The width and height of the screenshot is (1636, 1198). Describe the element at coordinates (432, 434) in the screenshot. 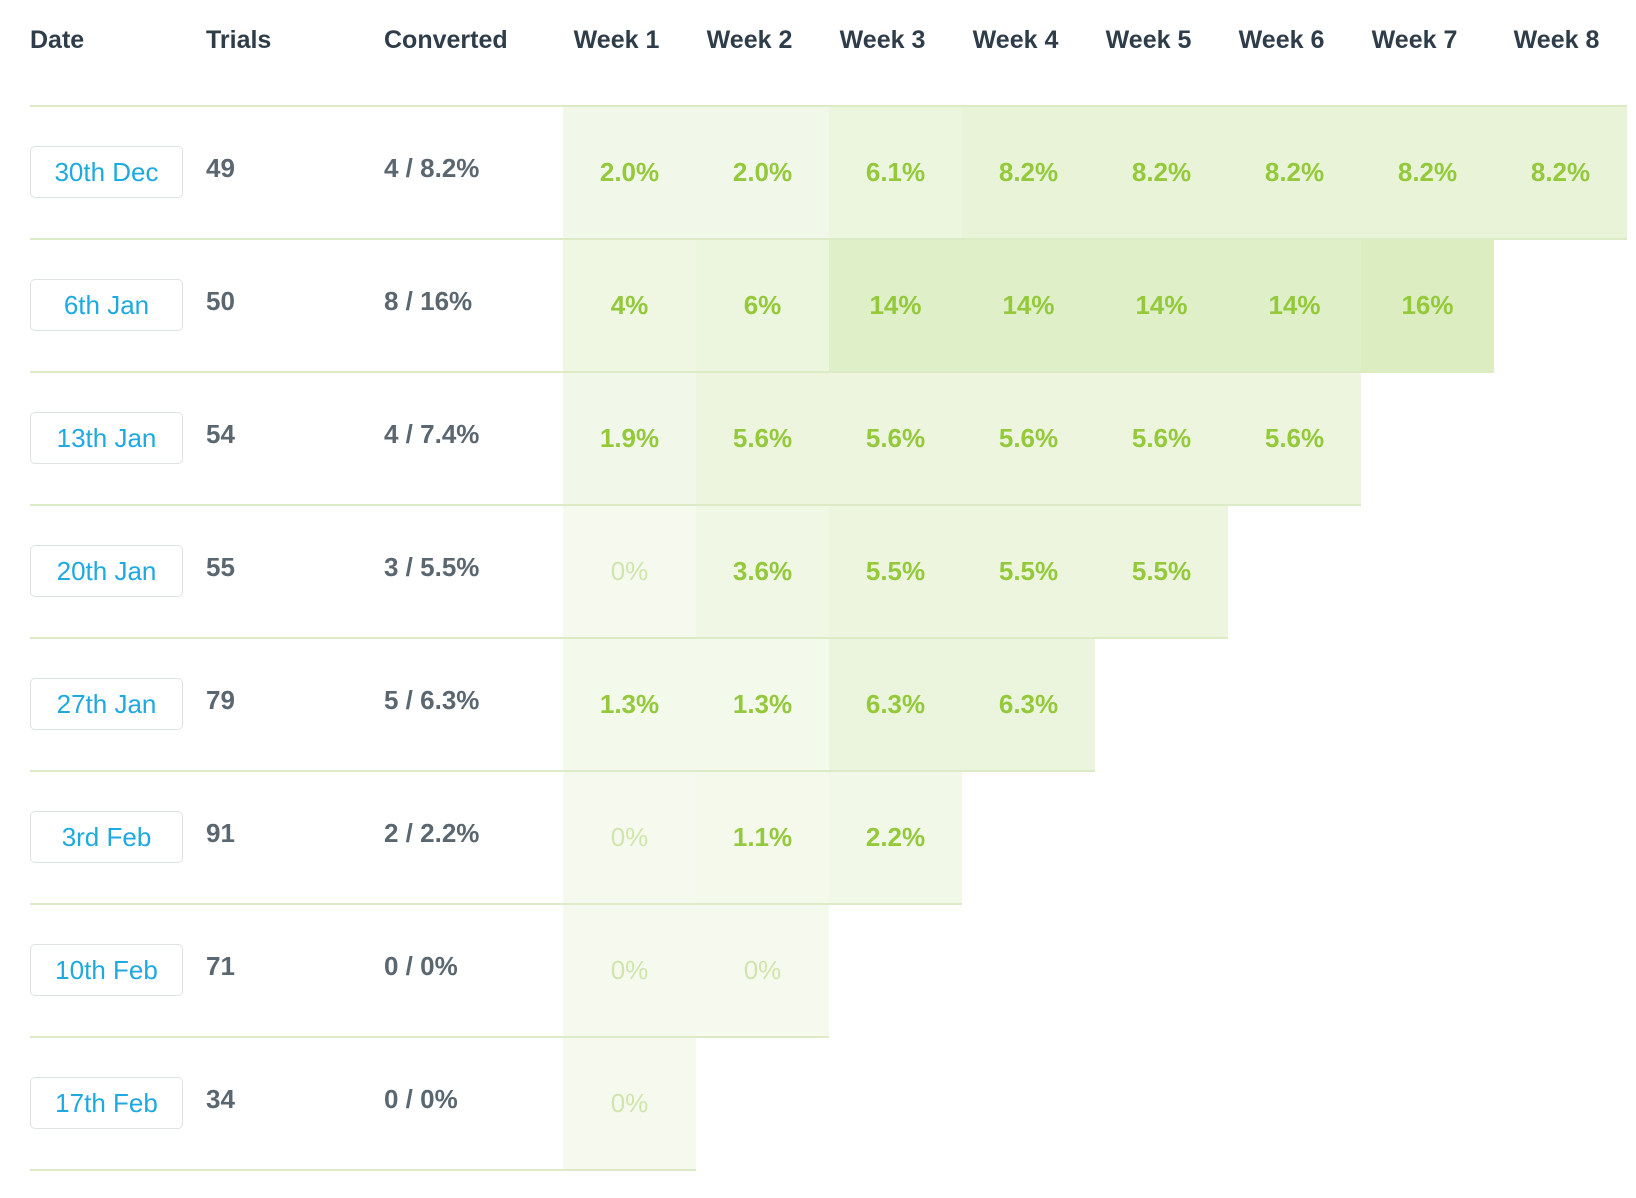

I see `converted-value: 4 / 7.4%` at that location.